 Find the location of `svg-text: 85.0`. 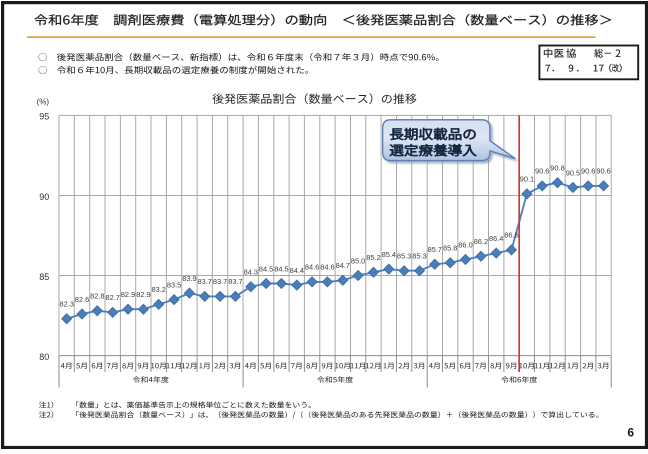

svg-text: 85.0 is located at coordinates (358, 260).